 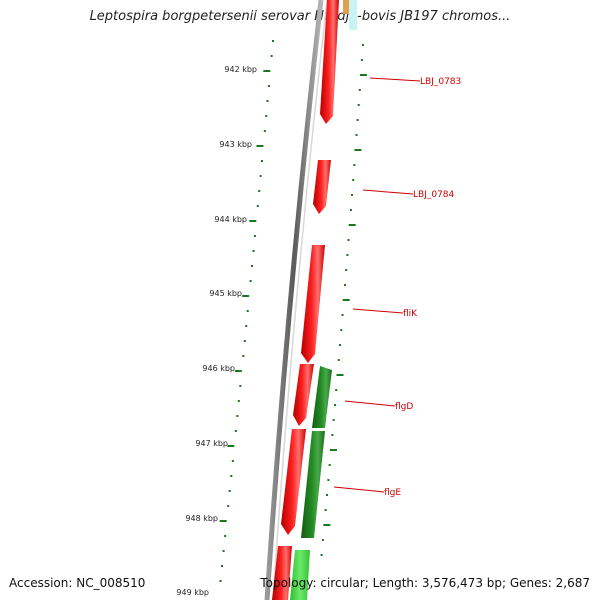 What do you see at coordinates (293, 482) in the screenshot?
I see `gene-feature-flge` at bounding box center [293, 482].